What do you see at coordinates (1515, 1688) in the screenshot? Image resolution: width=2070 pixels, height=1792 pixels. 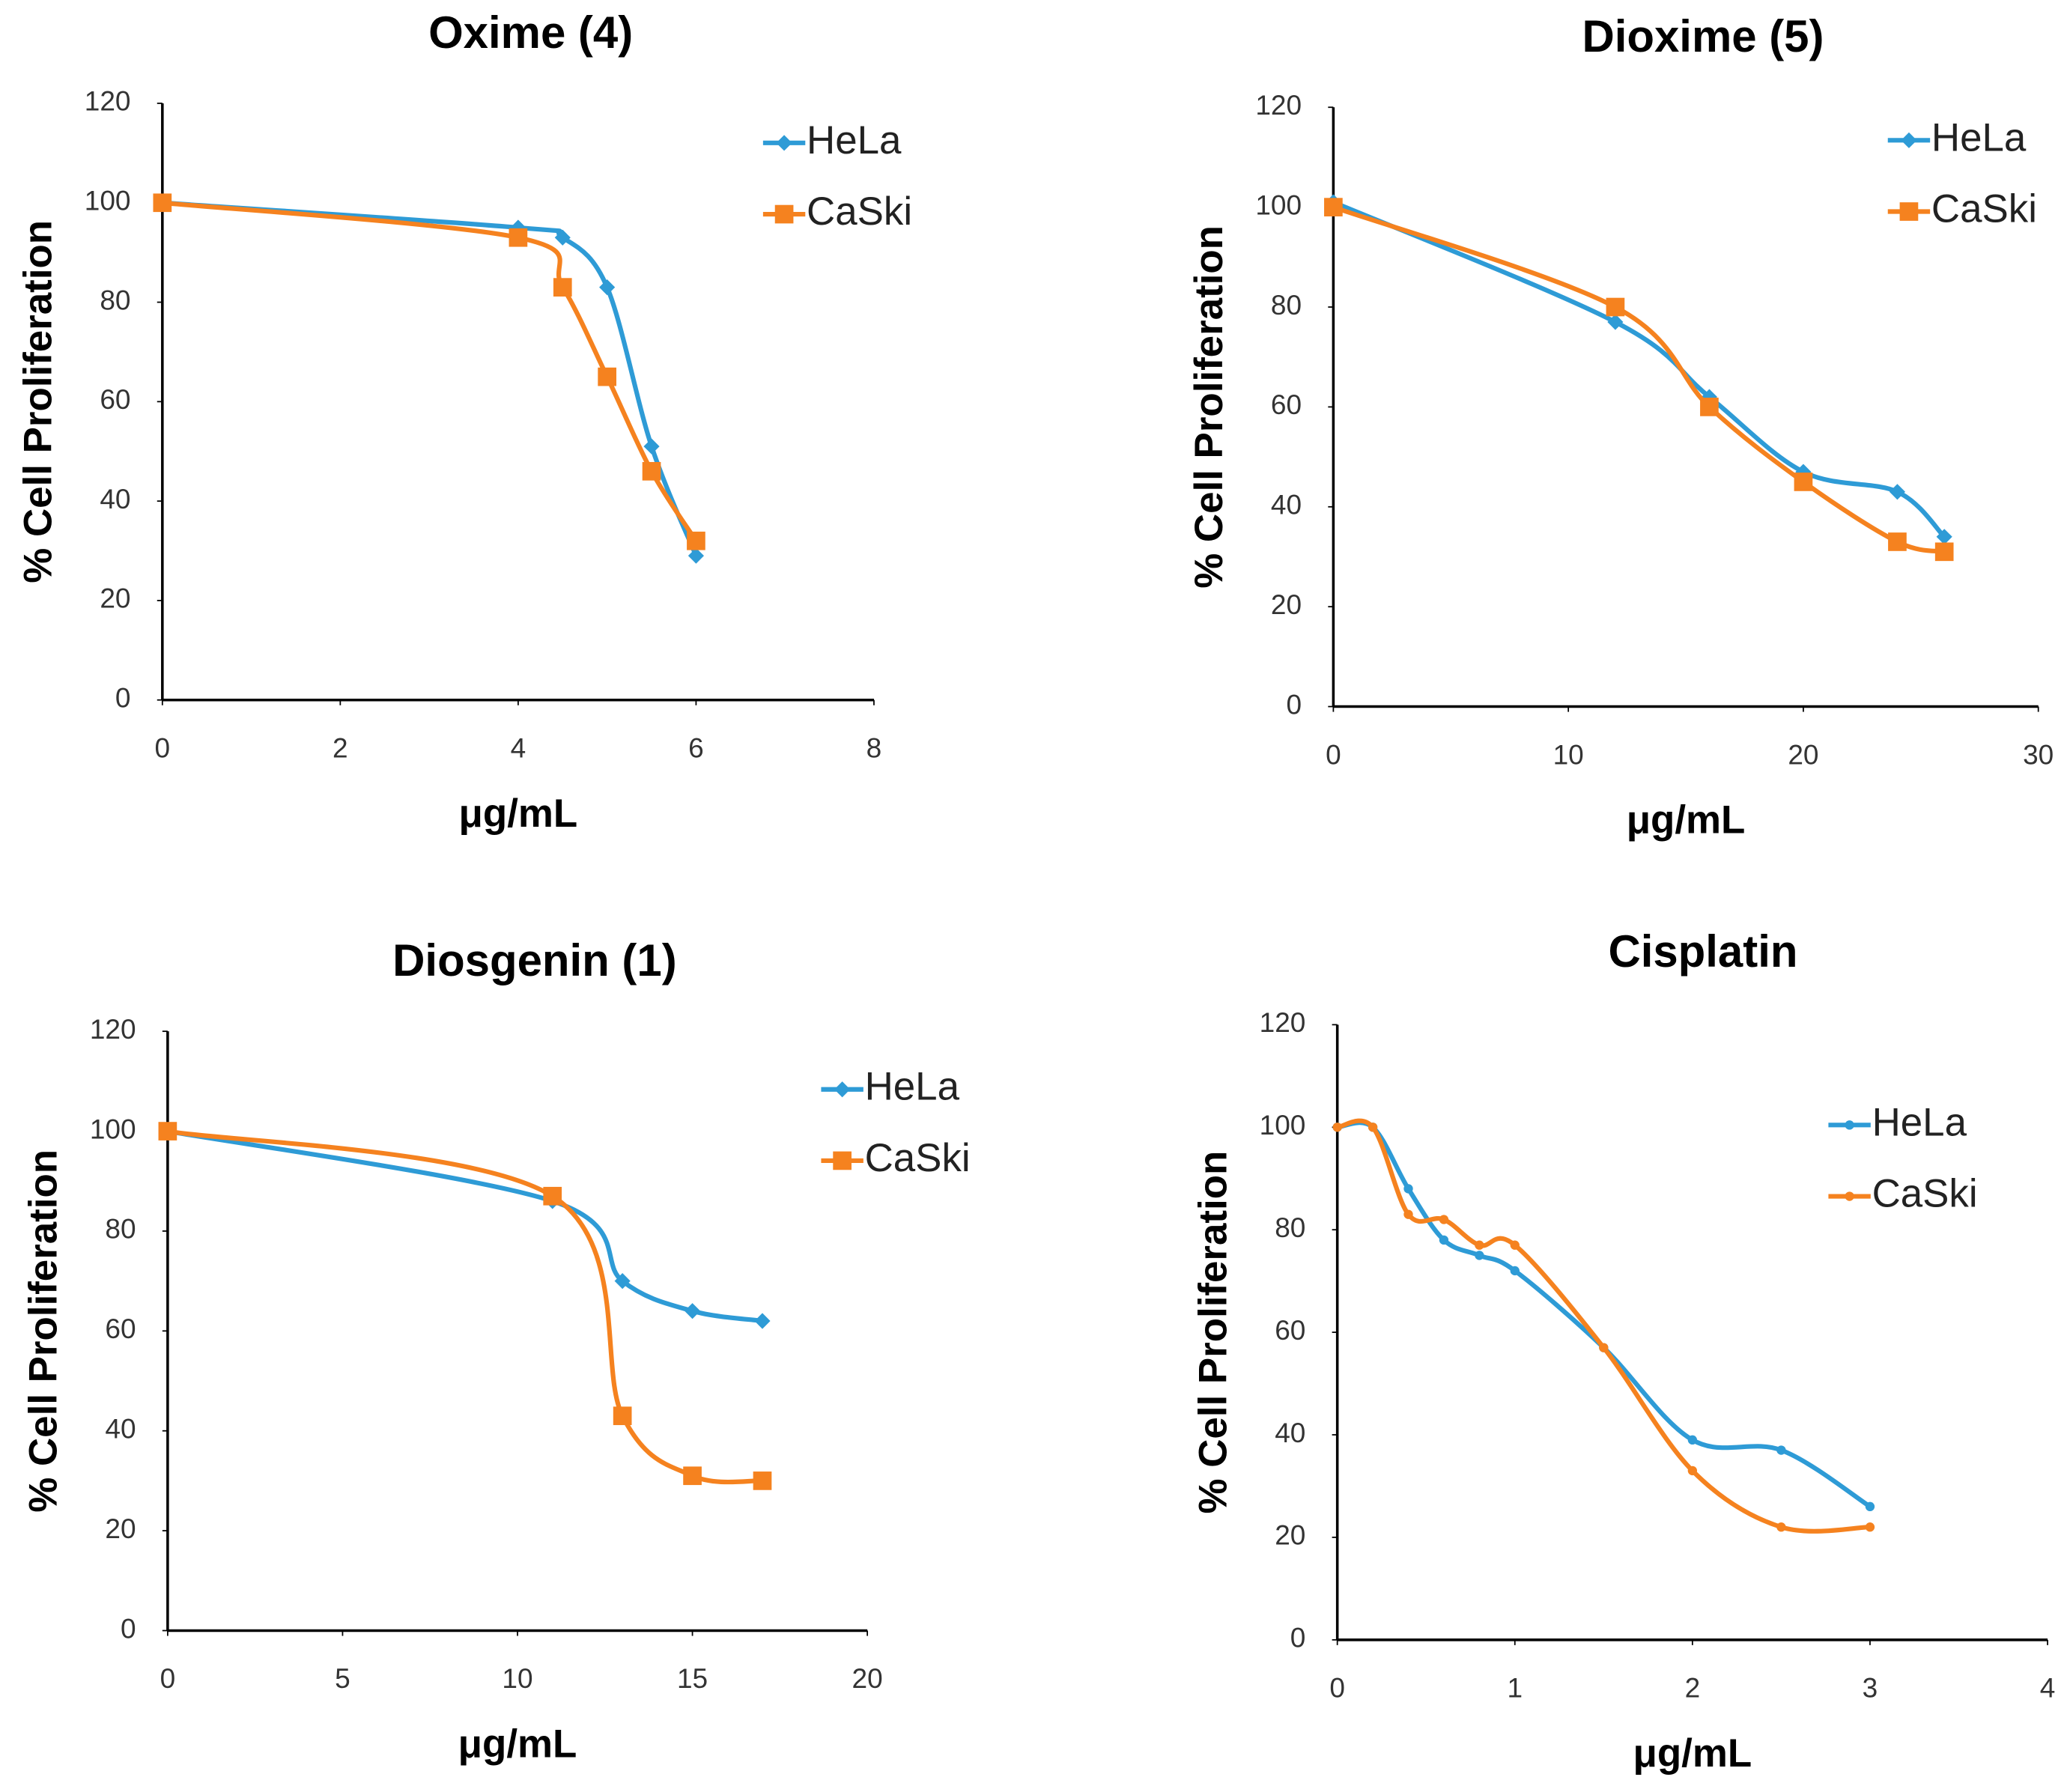 I see `x-tick-label: 1` at bounding box center [1515, 1688].